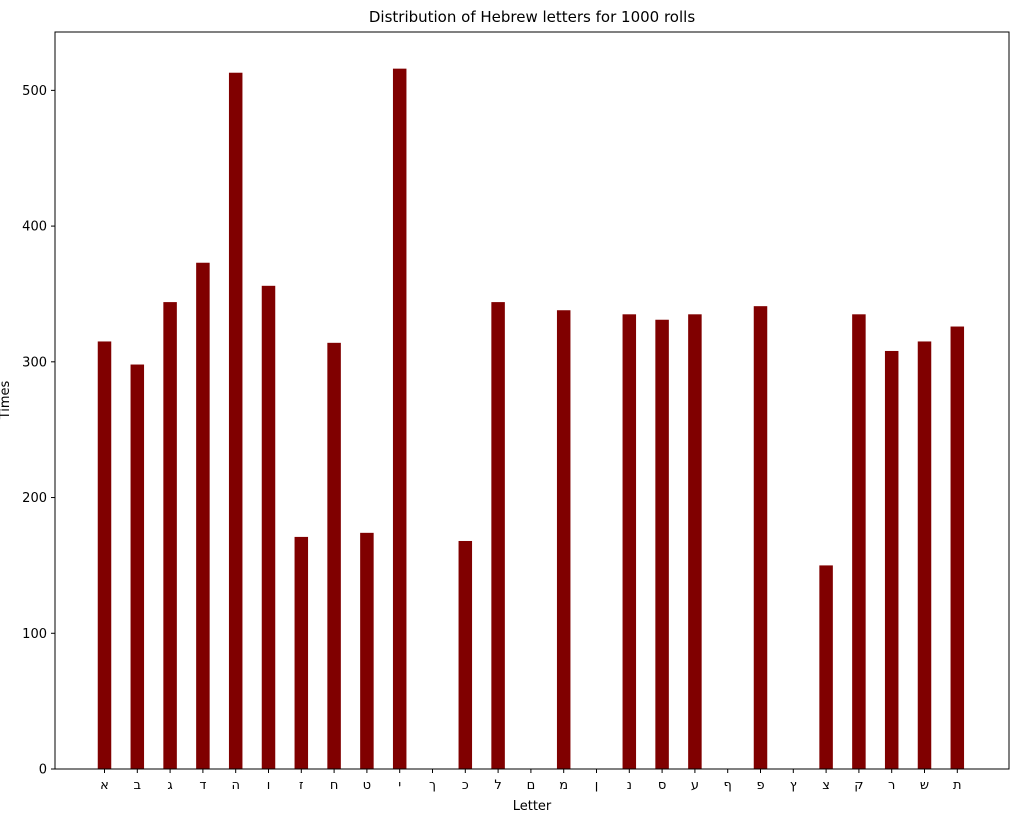  What do you see at coordinates (760, 785) in the screenshot?
I see `x-tick-label-20: פ` at bounding box center [760, 785].